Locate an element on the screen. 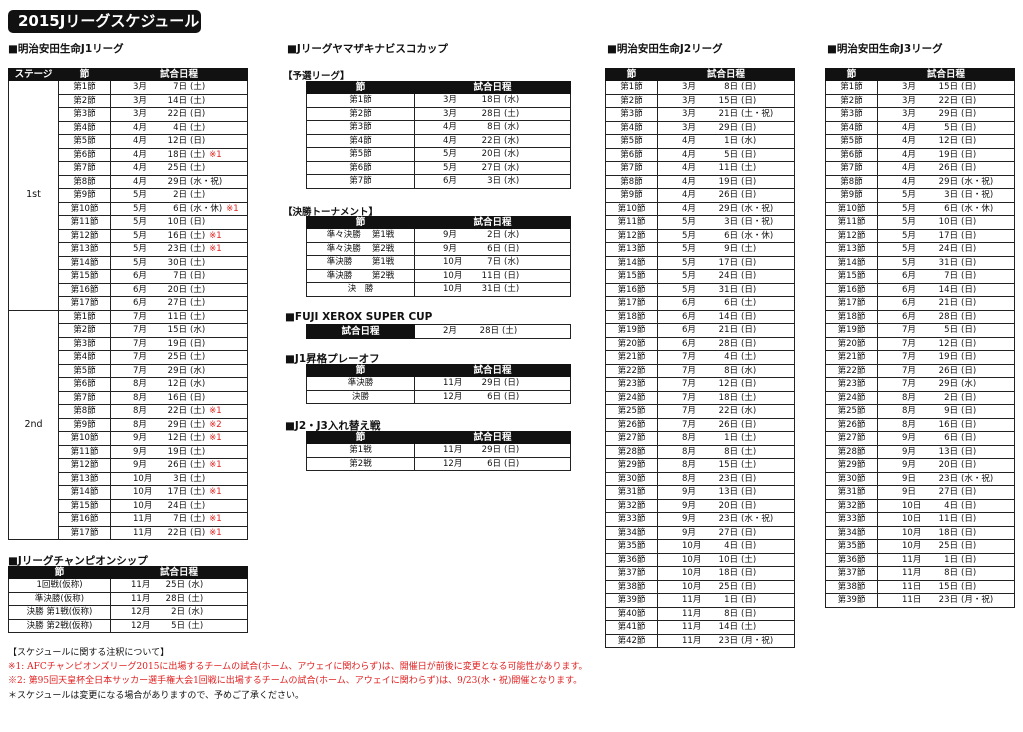 The width and height of the screenshot is (1023, 732). date-cell: 8月 8日 (土) is located at coordinates (726, 451).